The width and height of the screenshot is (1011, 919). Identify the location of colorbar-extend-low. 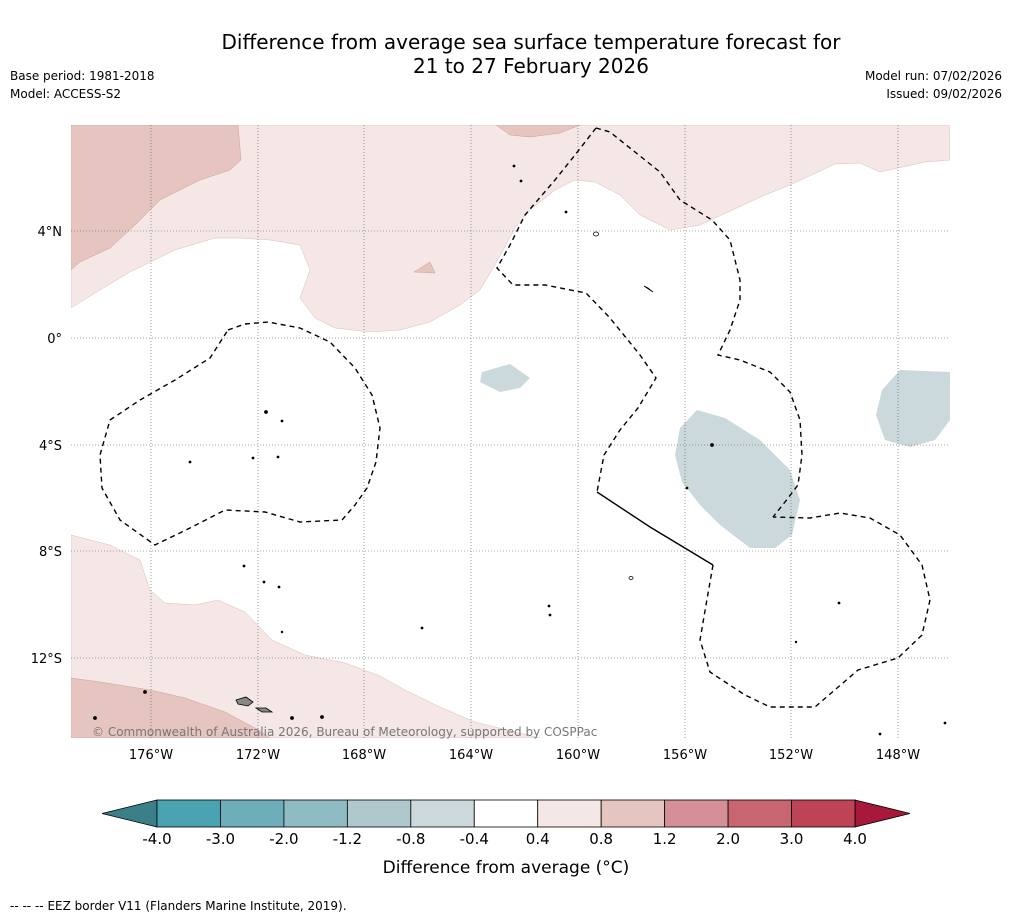
(129, 813).